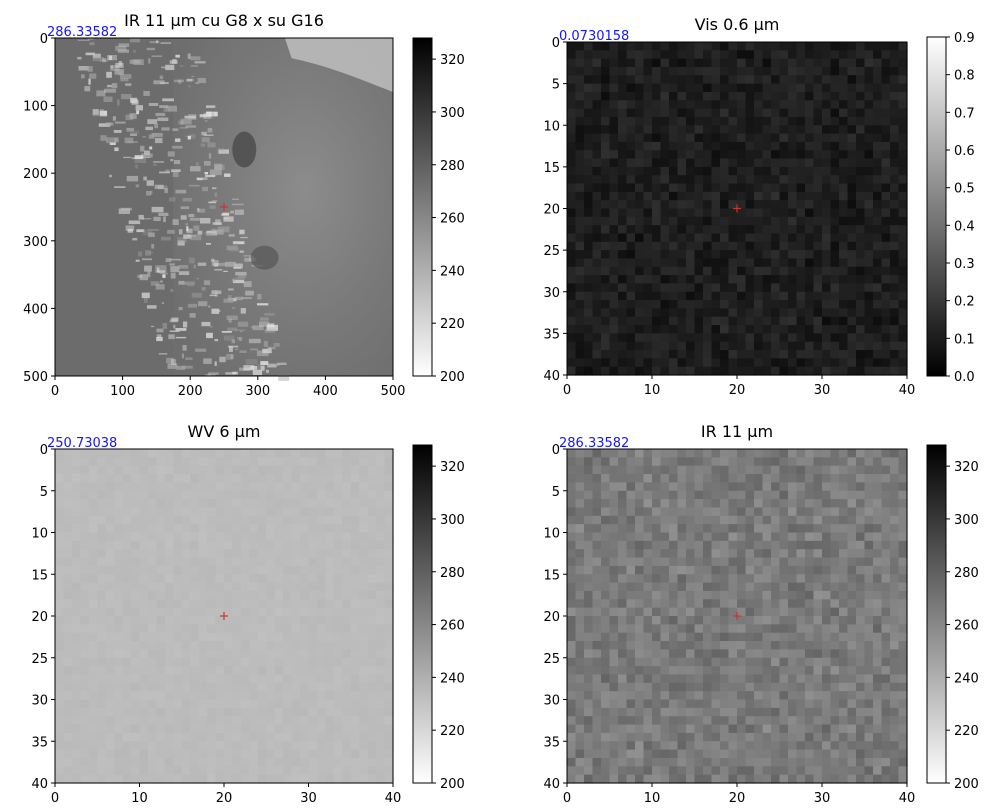  Describe the element at coordinates (82, 32) in the screenshot. I see `corner-value-0: 286.33582` at that location.